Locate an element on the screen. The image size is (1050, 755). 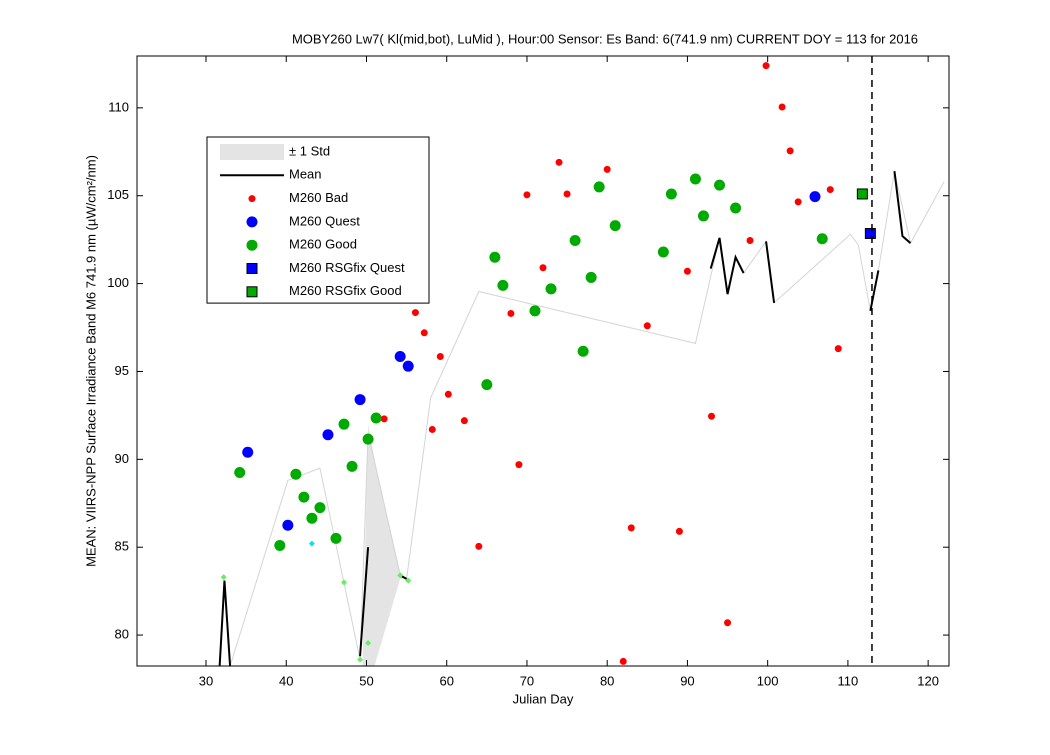
x-tick-label: 90 is located at coordinates (687, 680).